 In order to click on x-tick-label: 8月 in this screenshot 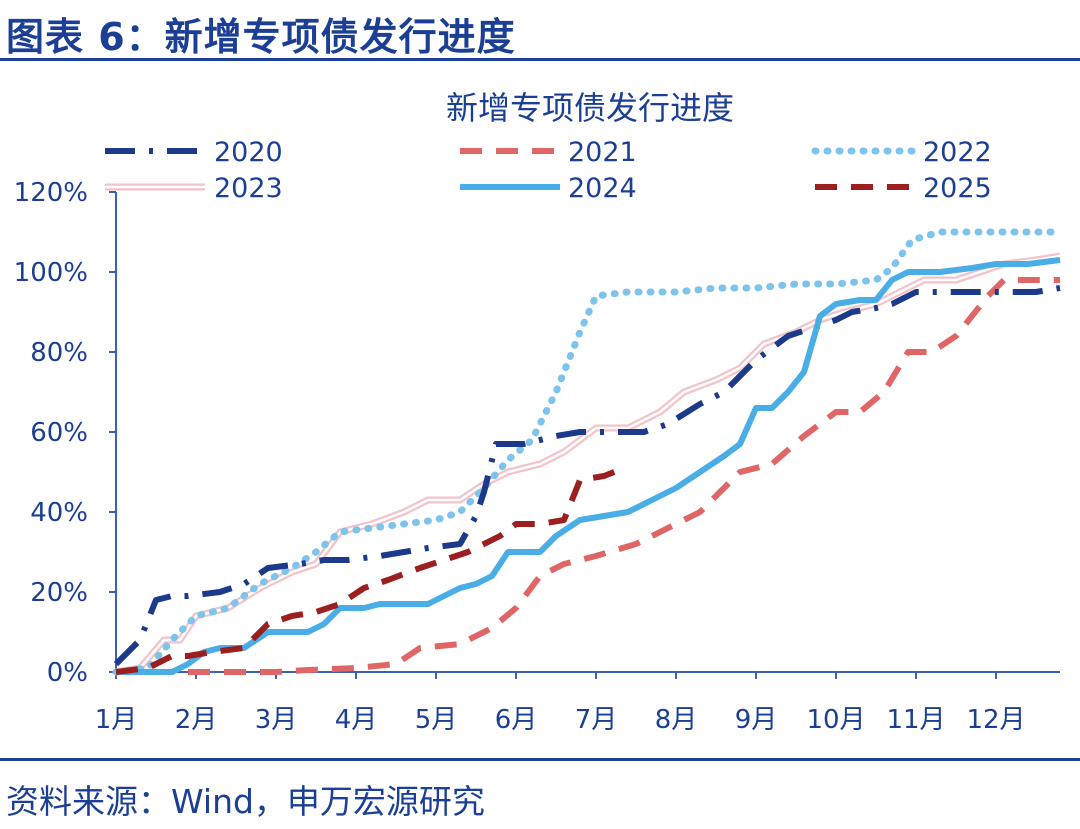, I will do `click(676, 720)`.